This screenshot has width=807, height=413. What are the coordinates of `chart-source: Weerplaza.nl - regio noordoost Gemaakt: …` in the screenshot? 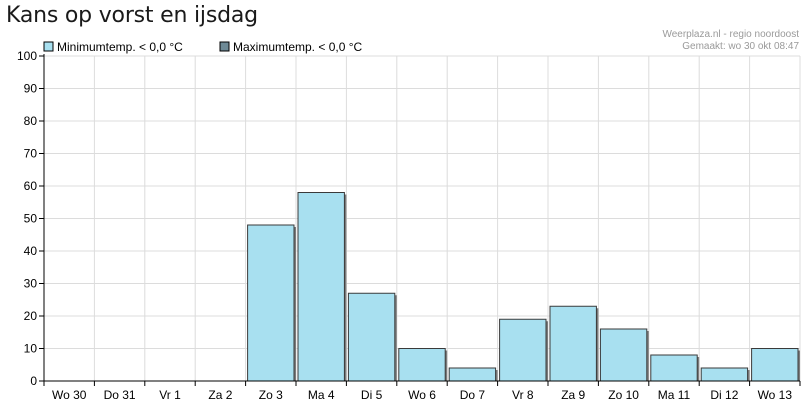 It's located at (730, 41).